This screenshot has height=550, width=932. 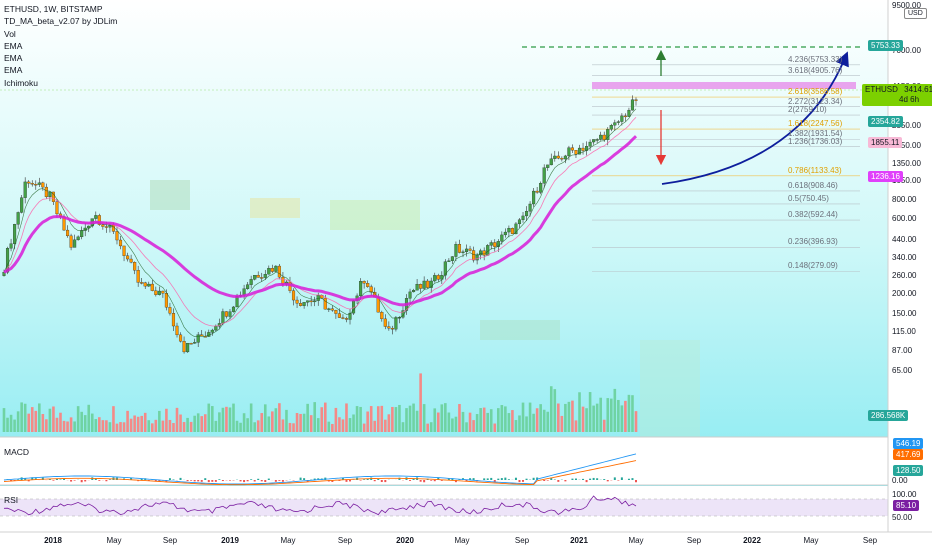 I want to click on indicator-vol: Vol, so click(x=10, y=33).